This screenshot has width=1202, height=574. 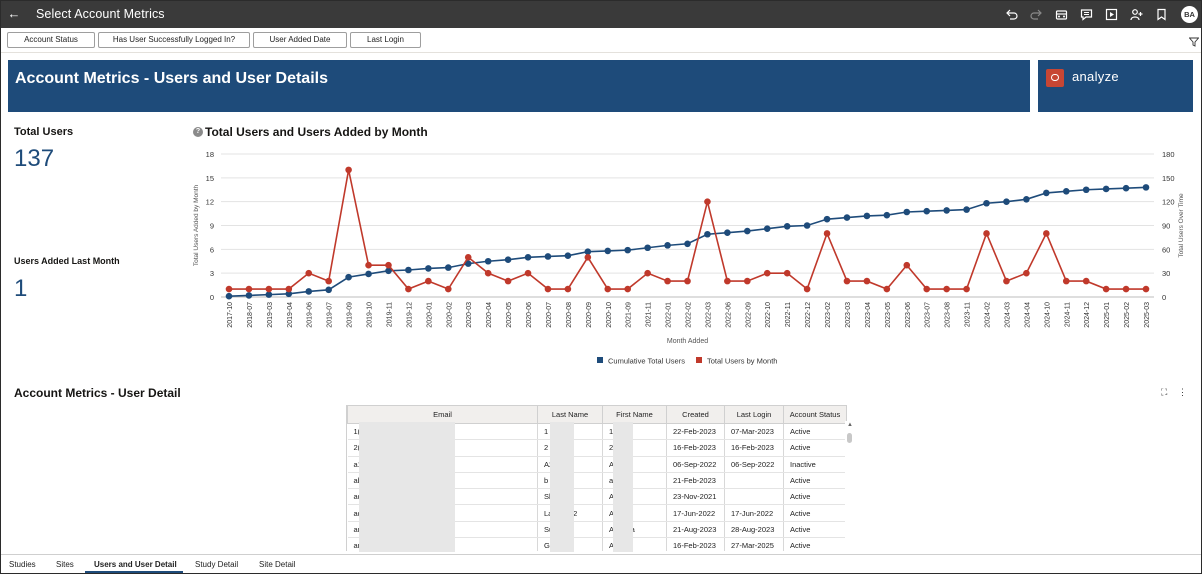 I want to click on x-tick-label: 2022-01, so click(x=669, y=315).